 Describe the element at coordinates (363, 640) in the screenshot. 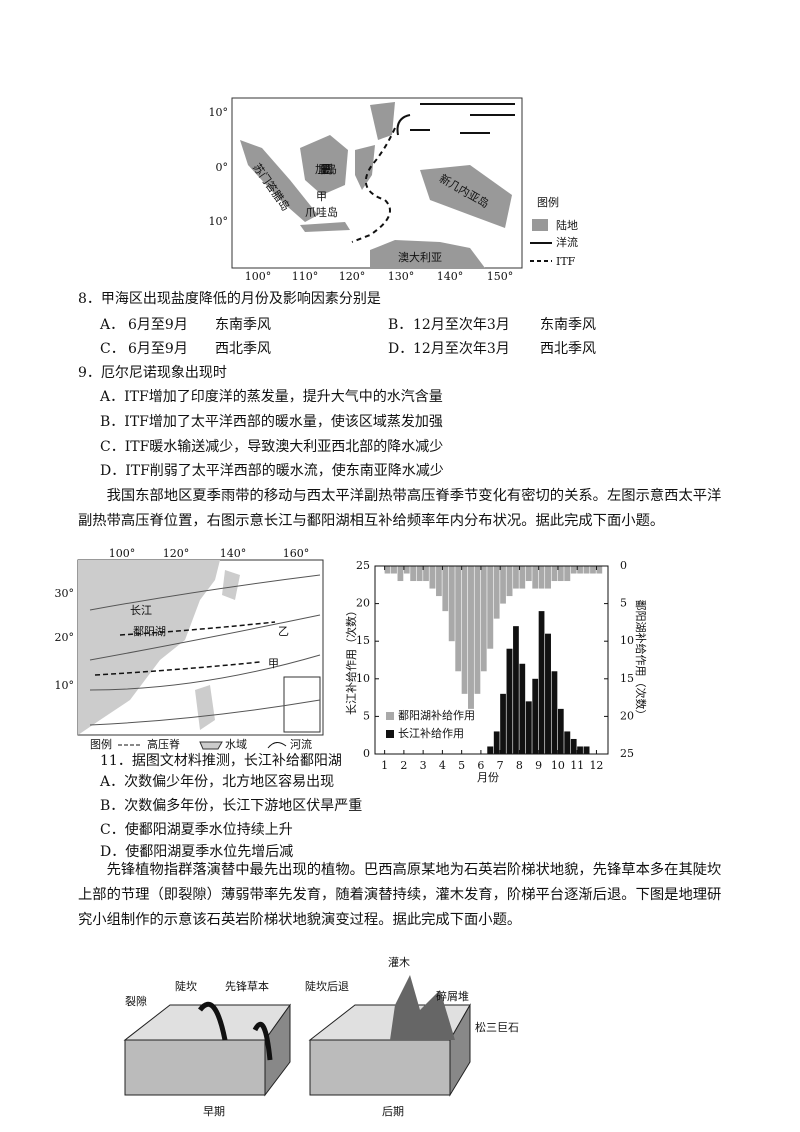

I see `y-tick-label: 15` at that location.